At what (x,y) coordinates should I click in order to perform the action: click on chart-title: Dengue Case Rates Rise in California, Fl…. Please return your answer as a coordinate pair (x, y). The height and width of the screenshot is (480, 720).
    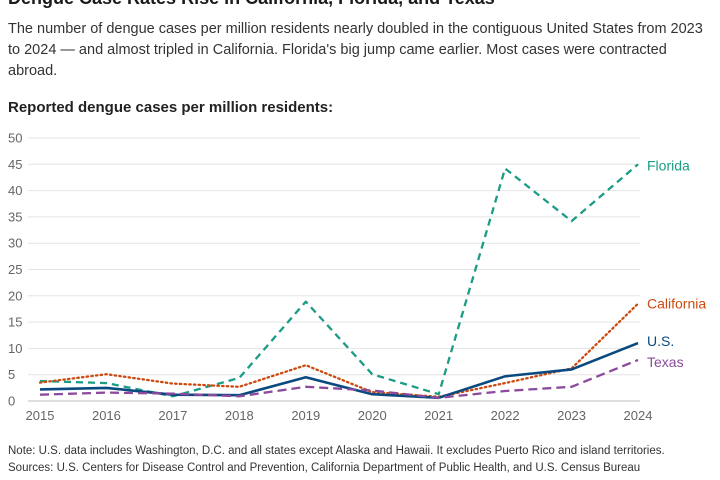
    Looking at the image, I should click on (251, 4).